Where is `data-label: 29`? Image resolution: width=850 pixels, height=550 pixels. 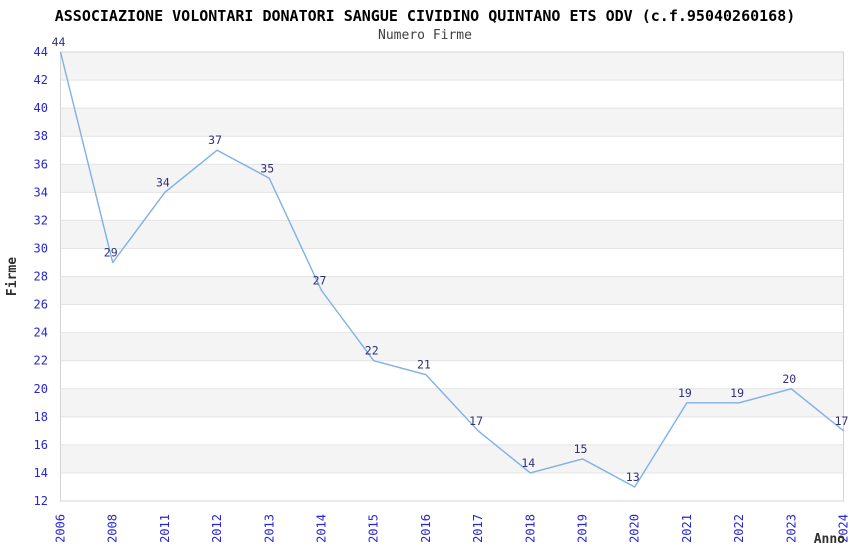
data-label: 29 is located at coordinates (111, 253).